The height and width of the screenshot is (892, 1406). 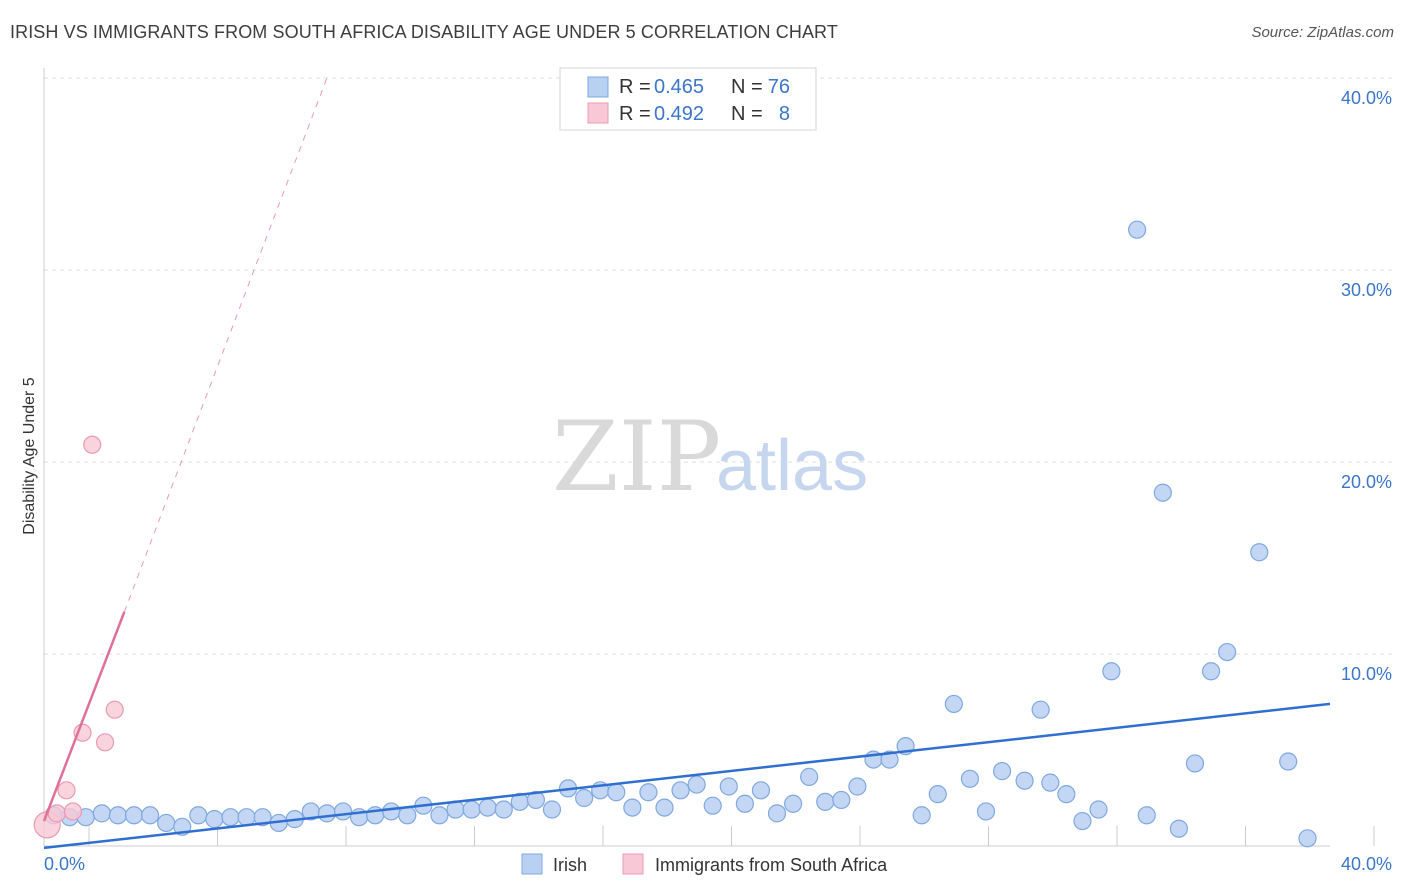 I want to click on sa-trend-line, so click(x=84, y=716).